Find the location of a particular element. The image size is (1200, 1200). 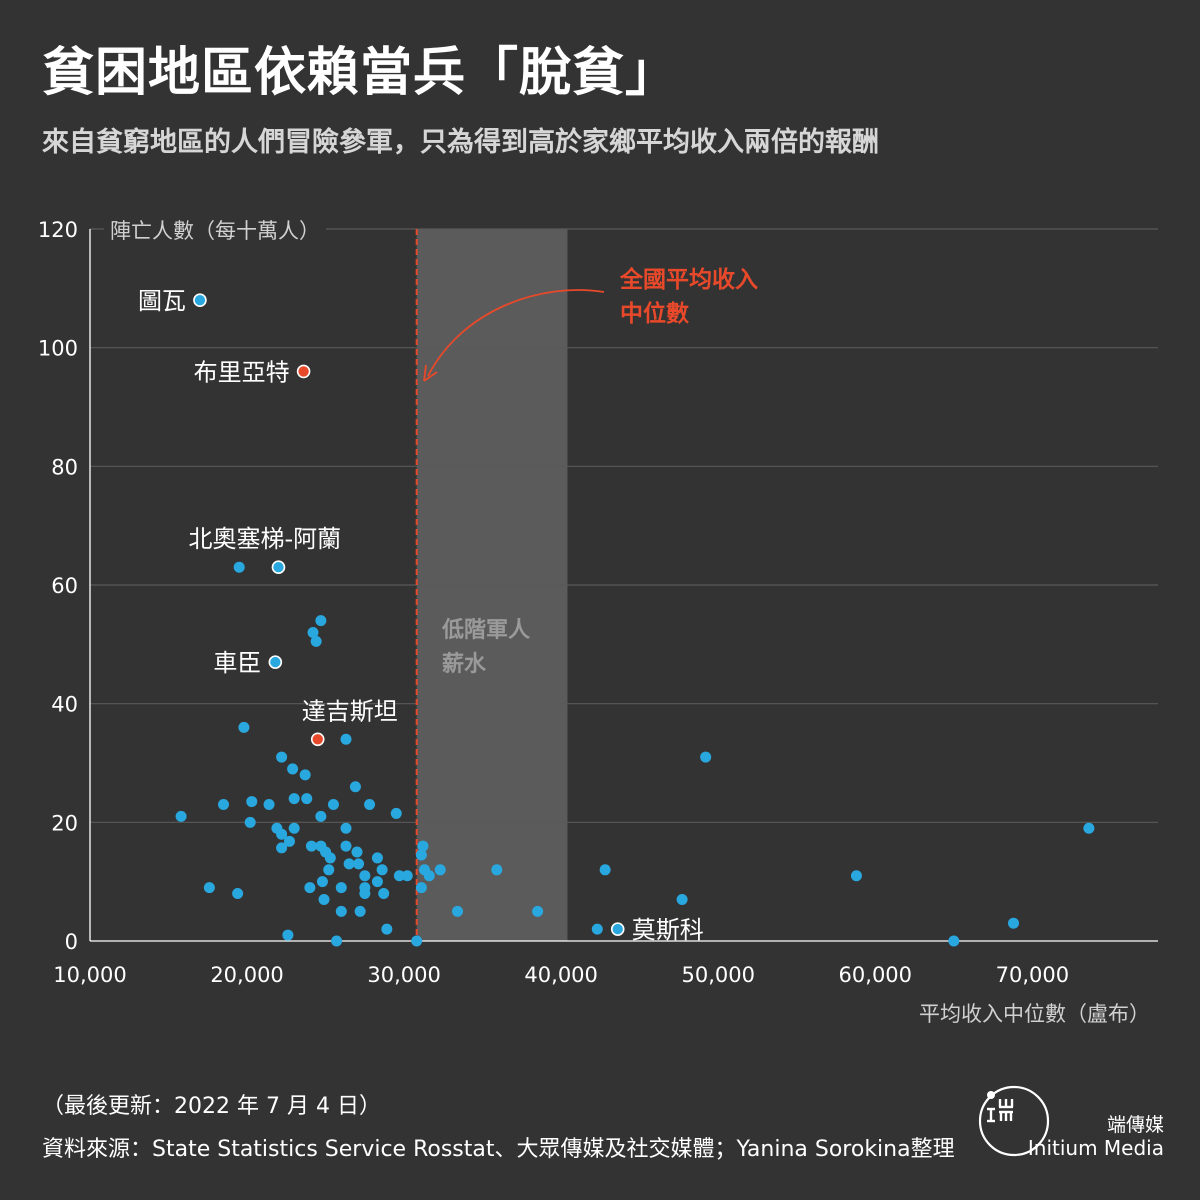

national-median-annotation: 全國平均收入 is located at coordinates (688, 279).